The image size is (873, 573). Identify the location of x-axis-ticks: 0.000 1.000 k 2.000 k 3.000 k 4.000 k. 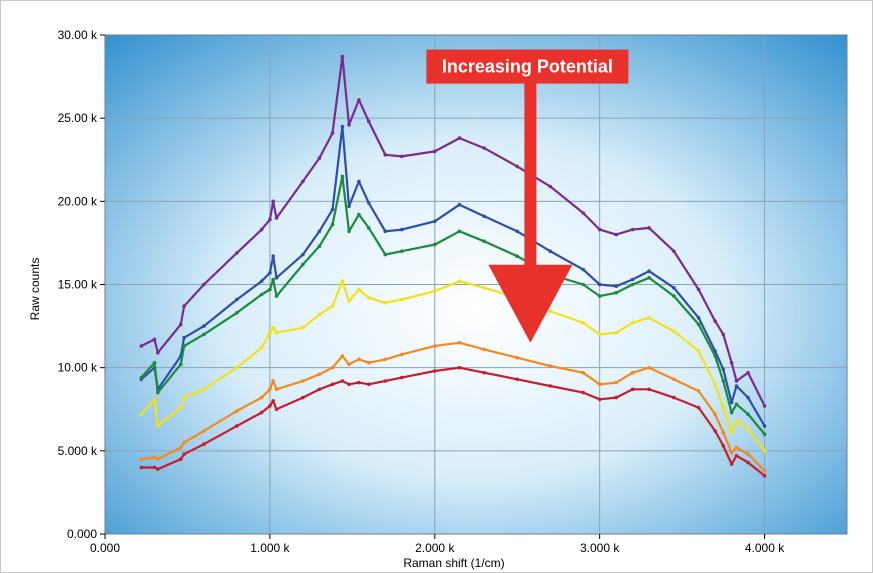
(437, 544).